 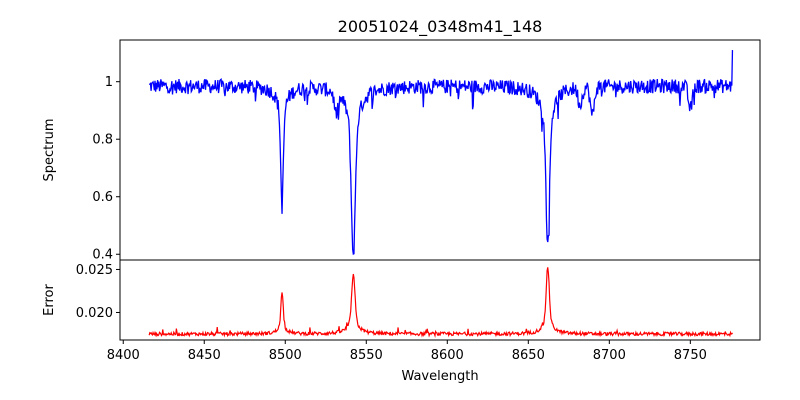 What do you see at coordinates (102, 140) in the screenshot?
I see `spectrum-y-tick-label: 0.8` at bounding box center [102, 140].